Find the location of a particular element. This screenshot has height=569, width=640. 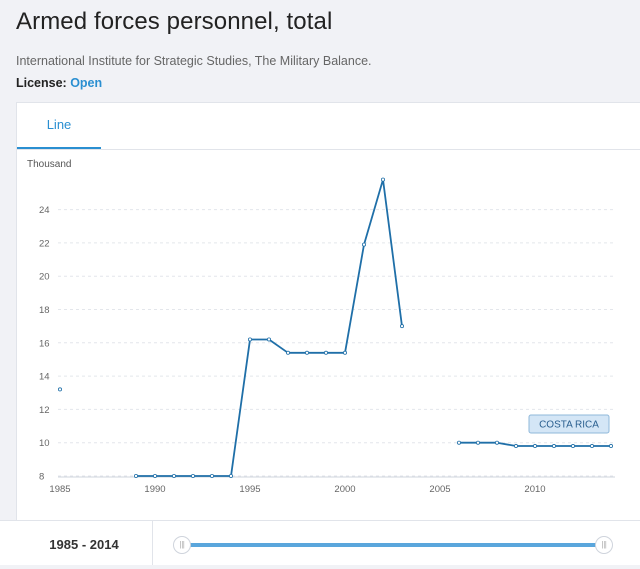

tab-bar: Line is located at coordinates (328, 126).